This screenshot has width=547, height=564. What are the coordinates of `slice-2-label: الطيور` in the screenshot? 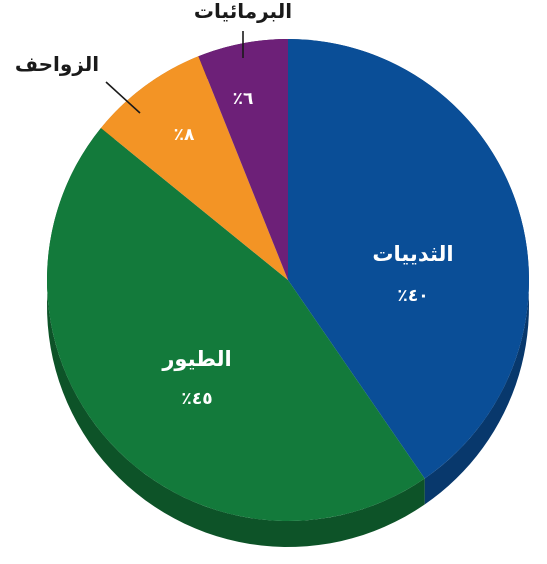 It's located at (196, 359).